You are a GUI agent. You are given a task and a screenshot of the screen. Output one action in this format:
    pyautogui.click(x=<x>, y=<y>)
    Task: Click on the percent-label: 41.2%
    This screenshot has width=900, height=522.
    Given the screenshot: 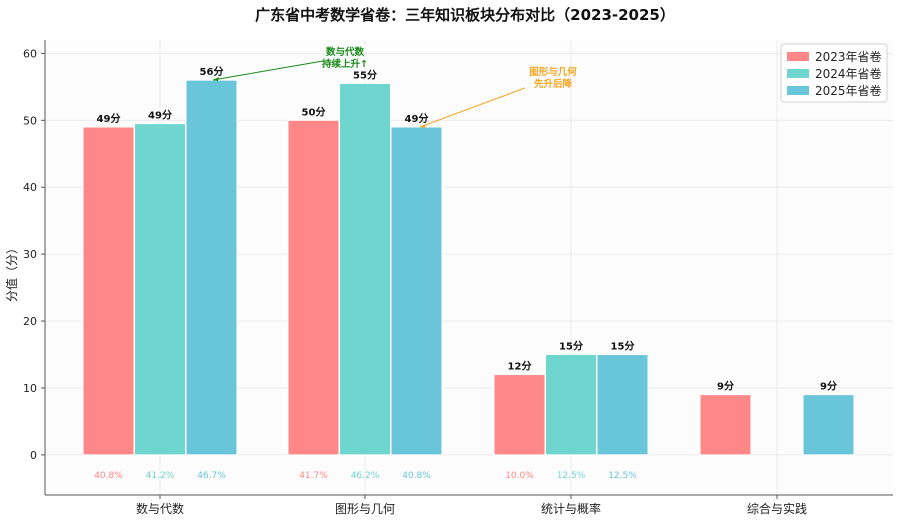 What is the action you would take?
    pyautogui.click(x=160, y=476)
    